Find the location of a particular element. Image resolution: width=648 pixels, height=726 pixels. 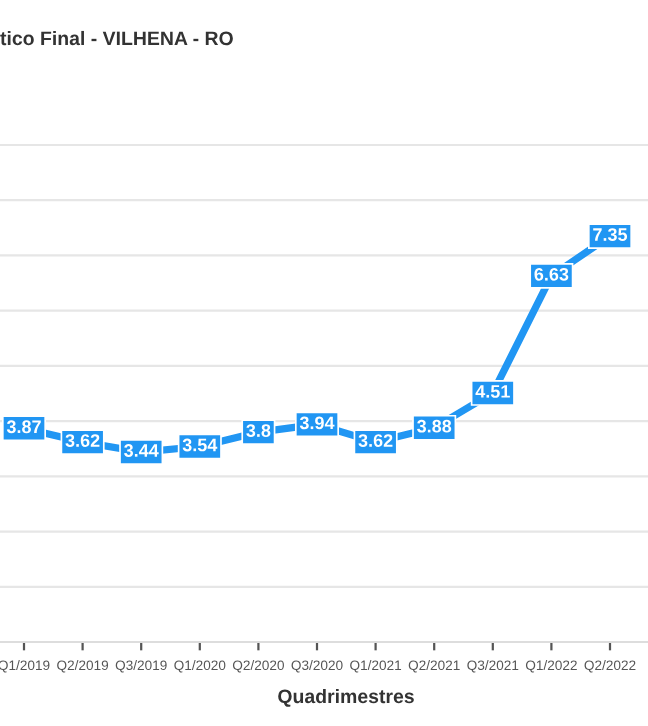

data-label: 3.8 is located at coordinates (258, 431).